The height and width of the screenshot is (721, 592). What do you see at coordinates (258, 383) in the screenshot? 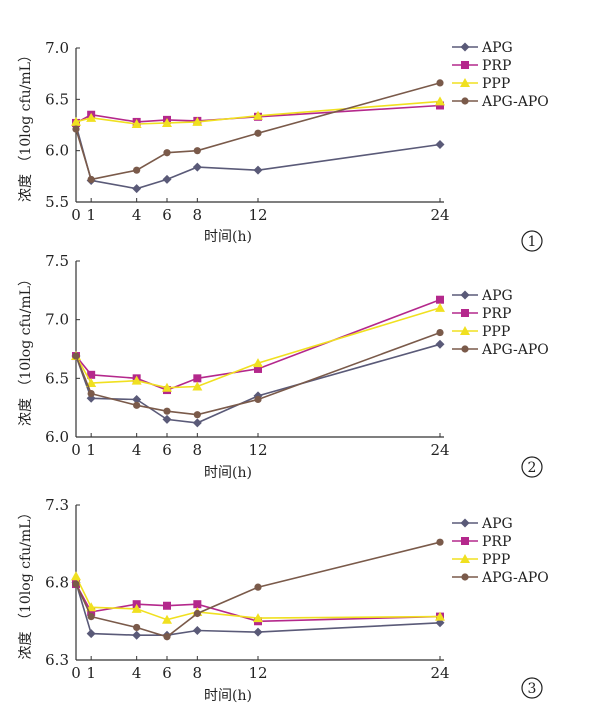
I see `series-line` at bounding box center [258, 383].